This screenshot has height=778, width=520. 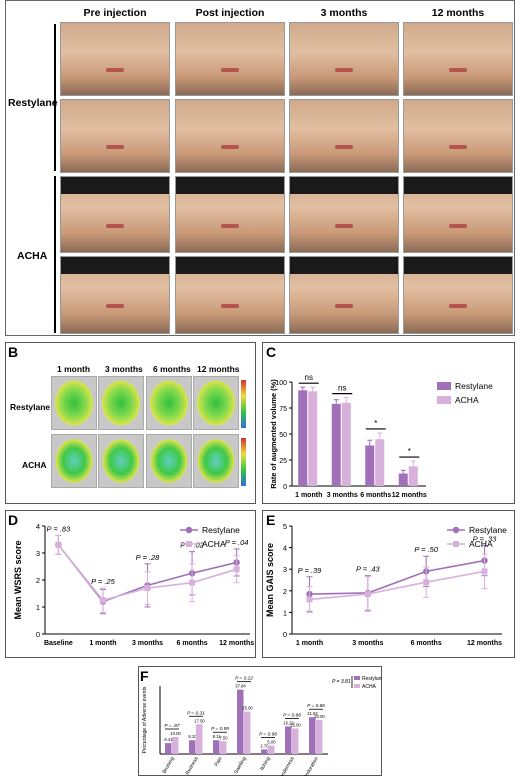 What do you see at coordinates (124, 369) in the screenshot?
I see `b-col-2: 3 months` at bounding box center [124, 369].